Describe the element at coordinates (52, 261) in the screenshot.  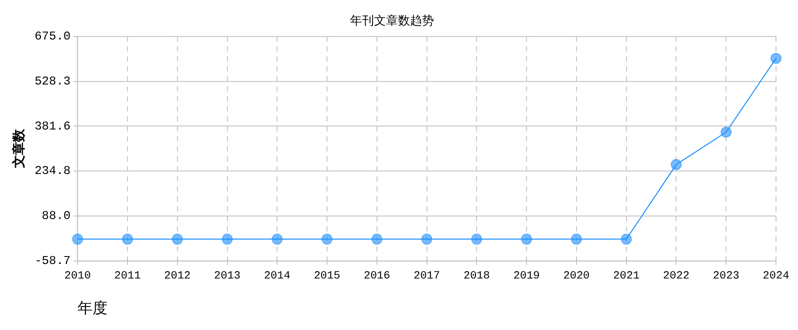
I see `y-tick-label: -58.7` at that location.